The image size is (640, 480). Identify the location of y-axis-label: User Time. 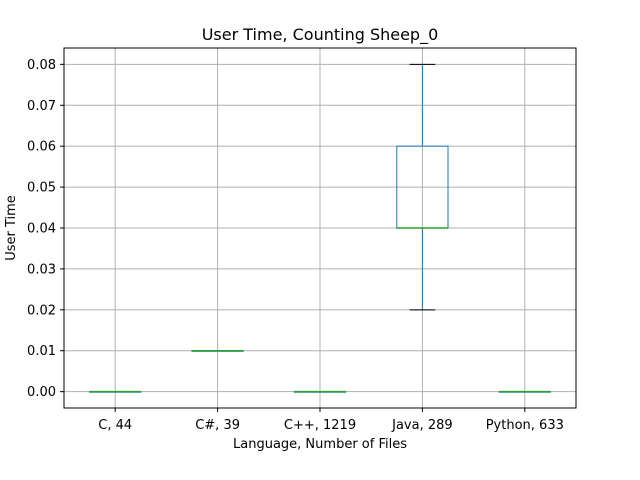
(11, 228).